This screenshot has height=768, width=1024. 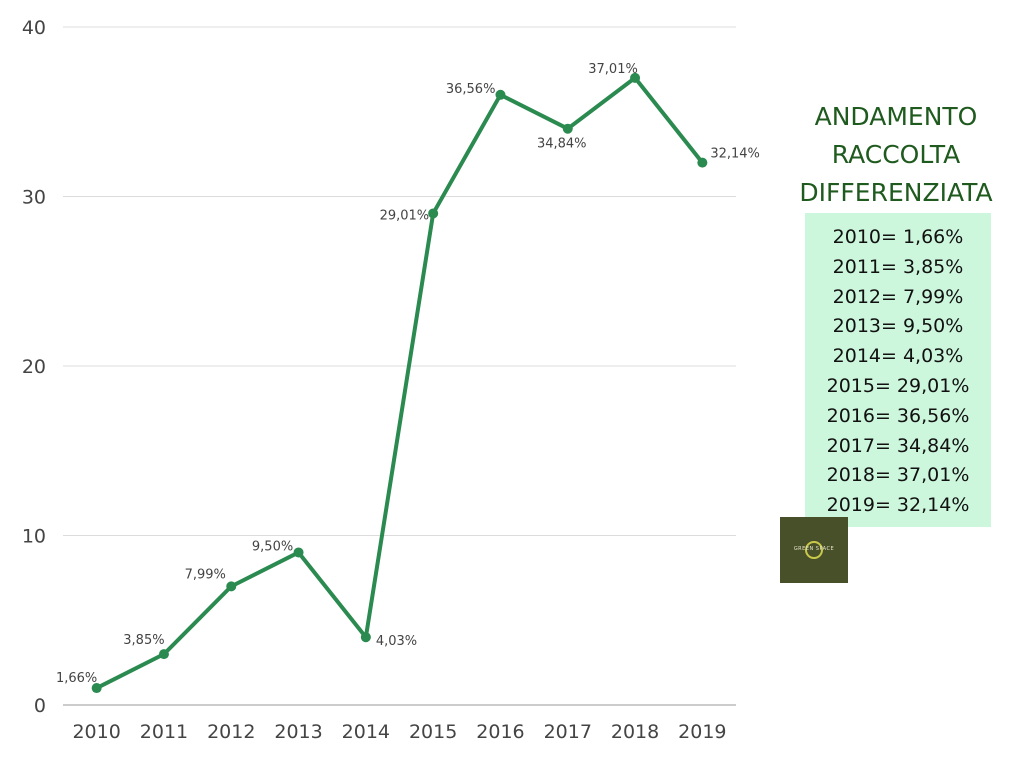 I want to click on x-tick-label: 2012, so click(x=231, y=732).